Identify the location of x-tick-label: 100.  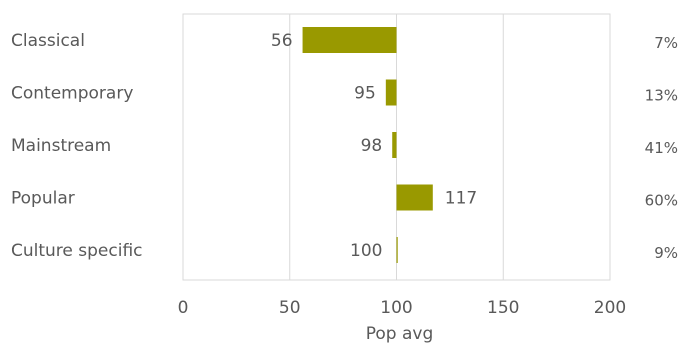
(396, 308).